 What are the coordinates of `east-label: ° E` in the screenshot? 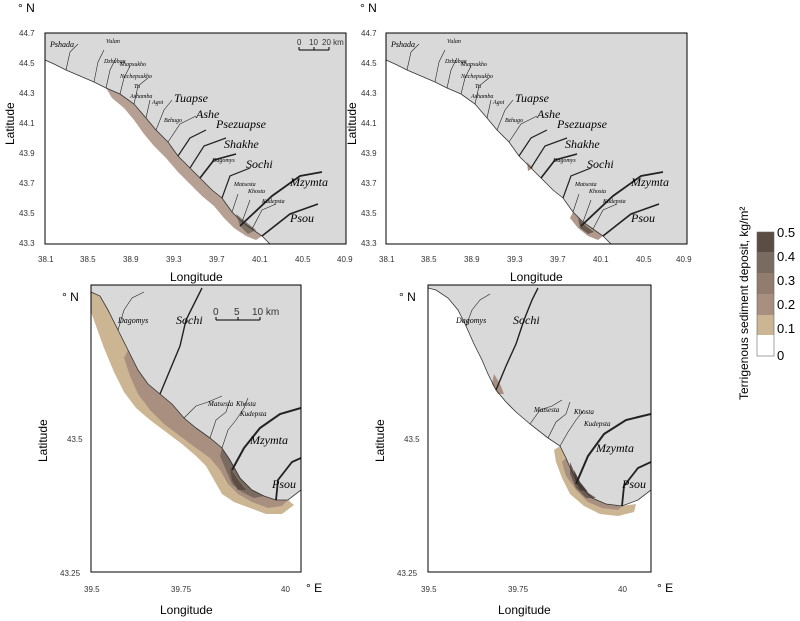 It's located at (314, 588).